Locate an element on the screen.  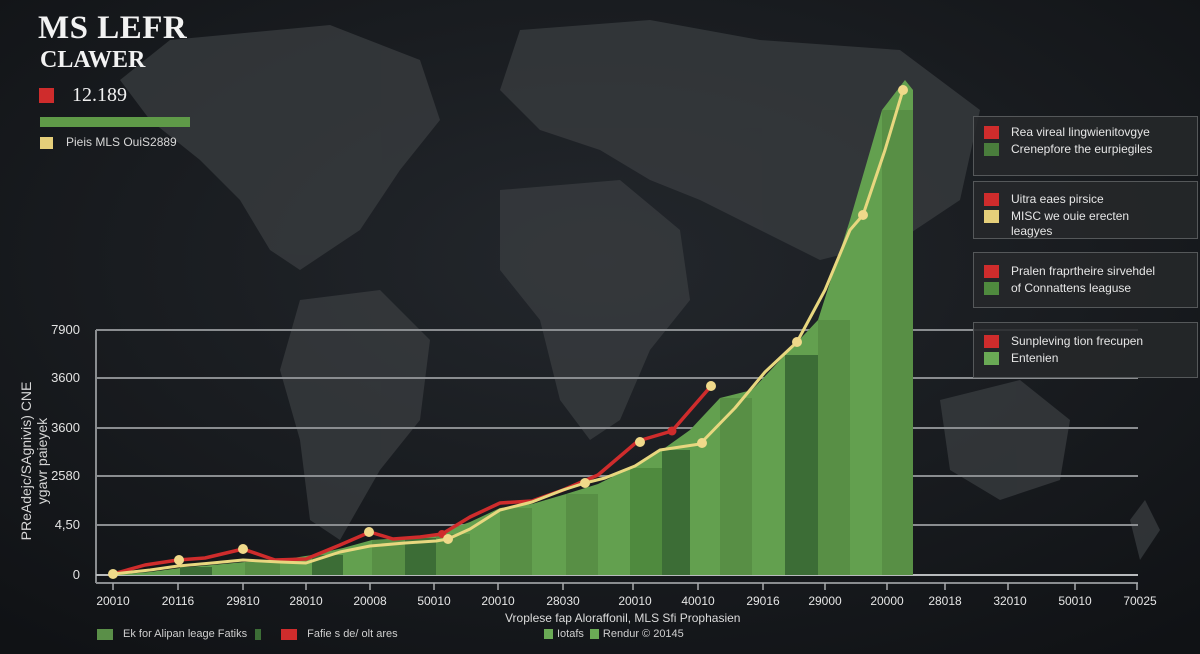
legend-item: of Connattens leaguse is located at coordinates (1085, 288).